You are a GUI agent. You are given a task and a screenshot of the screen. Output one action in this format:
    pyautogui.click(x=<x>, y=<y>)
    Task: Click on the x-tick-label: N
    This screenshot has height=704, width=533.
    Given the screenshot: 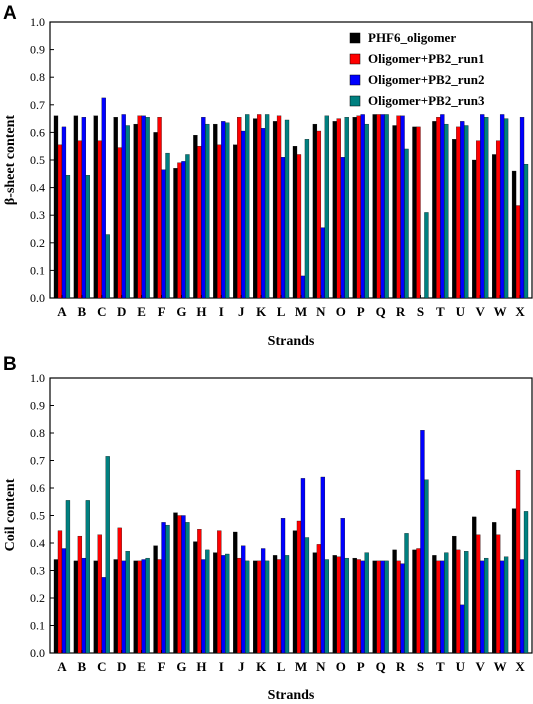 What is the action you would take?
    pyautogui.click(x=321, y=666)
    